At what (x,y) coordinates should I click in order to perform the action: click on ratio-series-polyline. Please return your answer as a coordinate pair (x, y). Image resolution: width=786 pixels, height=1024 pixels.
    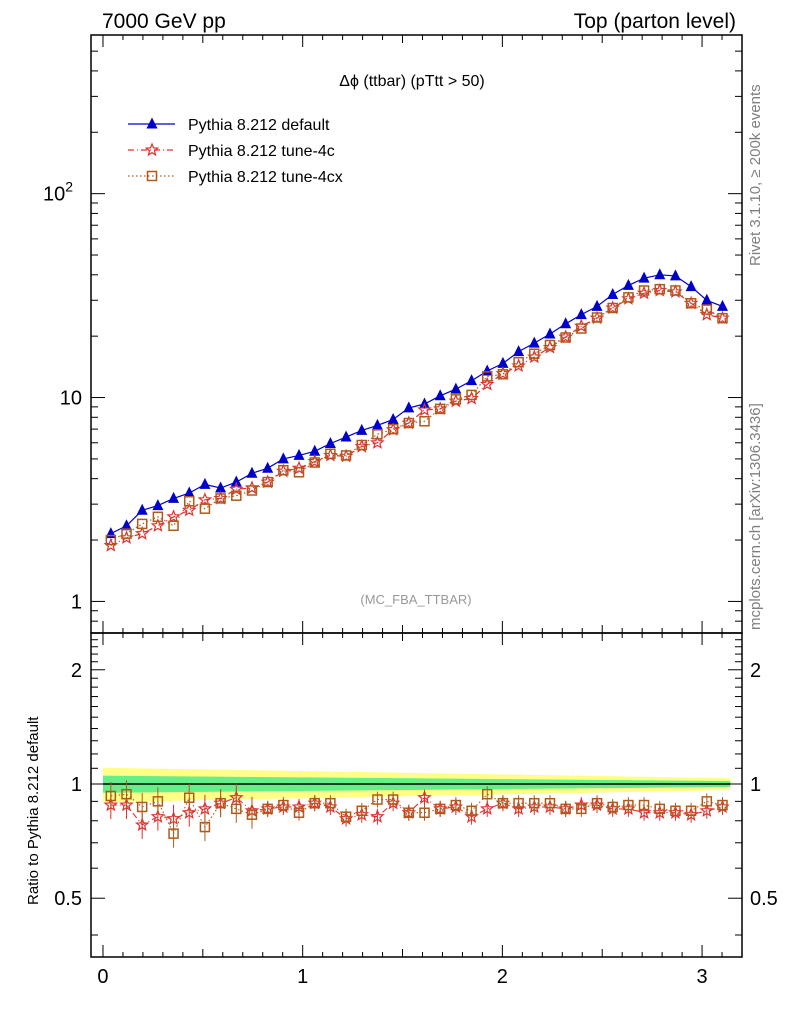
    Looking at the image, I should click on (416, 814).